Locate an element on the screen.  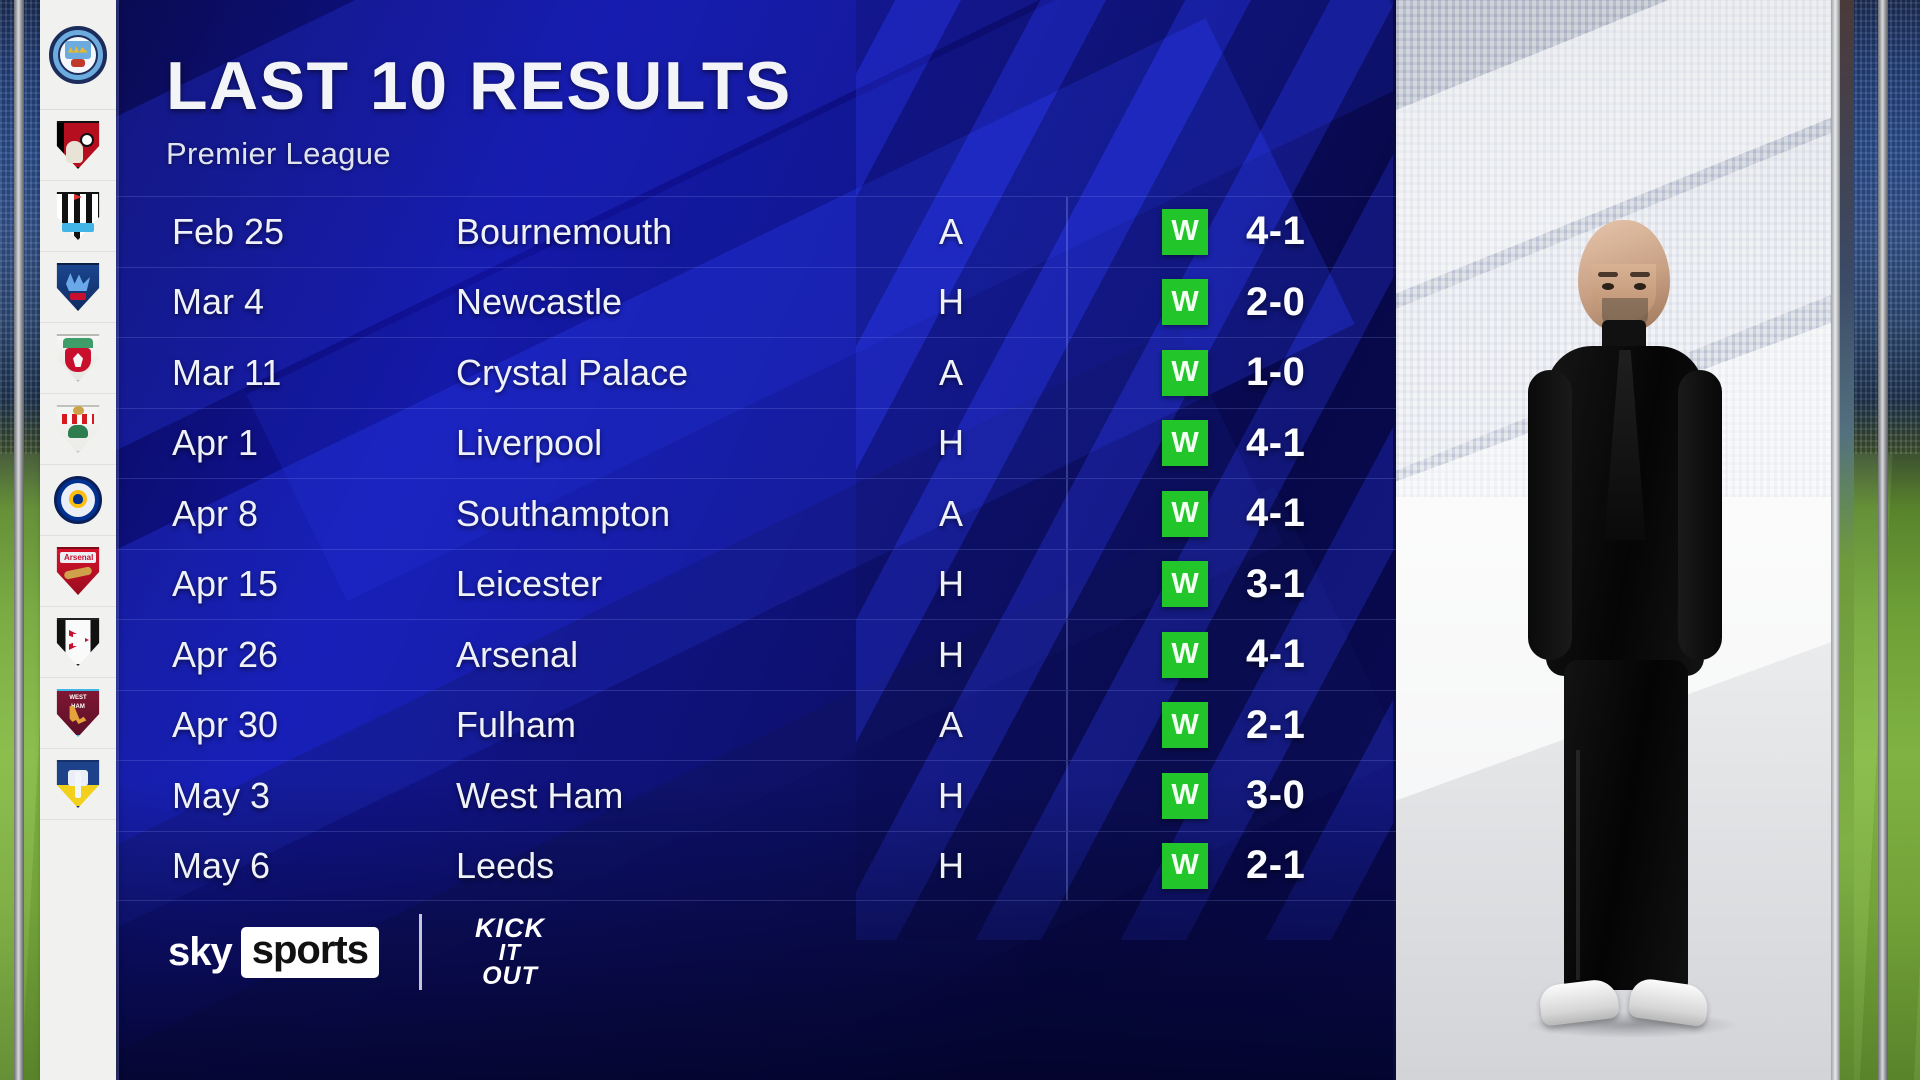
sidebar-crest-fulham is located at coordinates (78, 642).